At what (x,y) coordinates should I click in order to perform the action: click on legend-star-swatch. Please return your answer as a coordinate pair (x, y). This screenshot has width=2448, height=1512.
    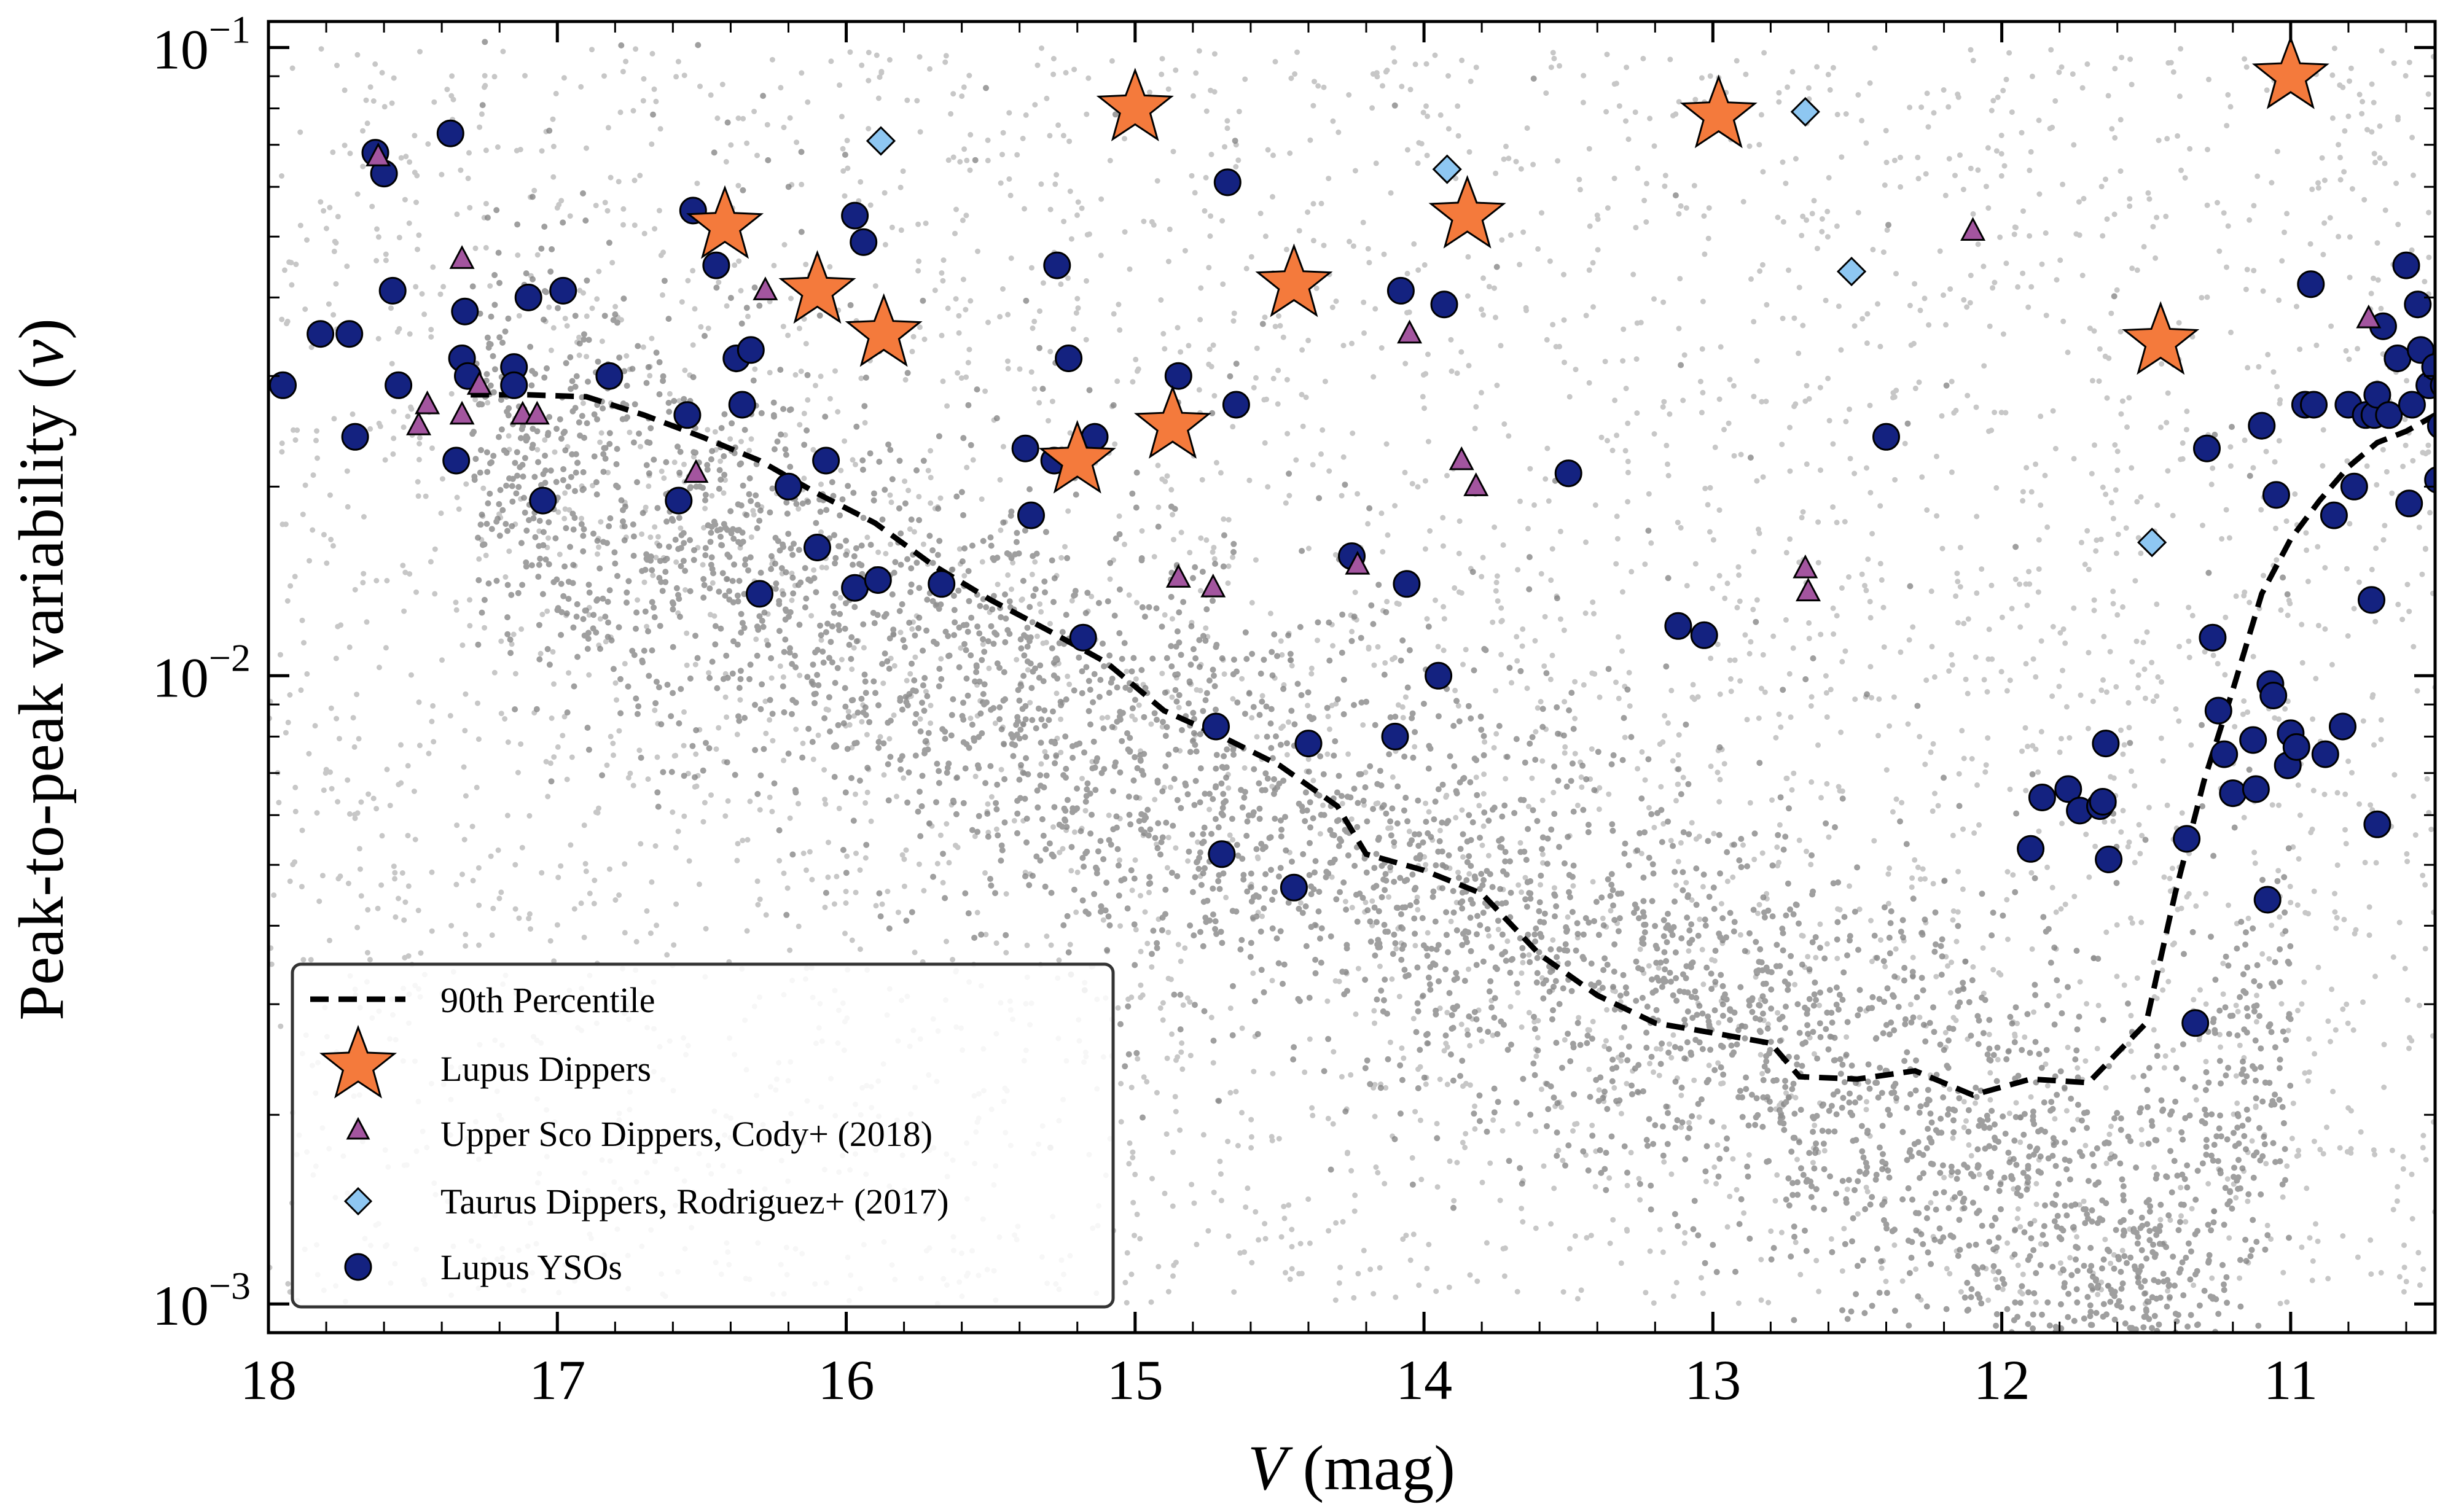
    Looking at the image, I should click on (358, 1061).